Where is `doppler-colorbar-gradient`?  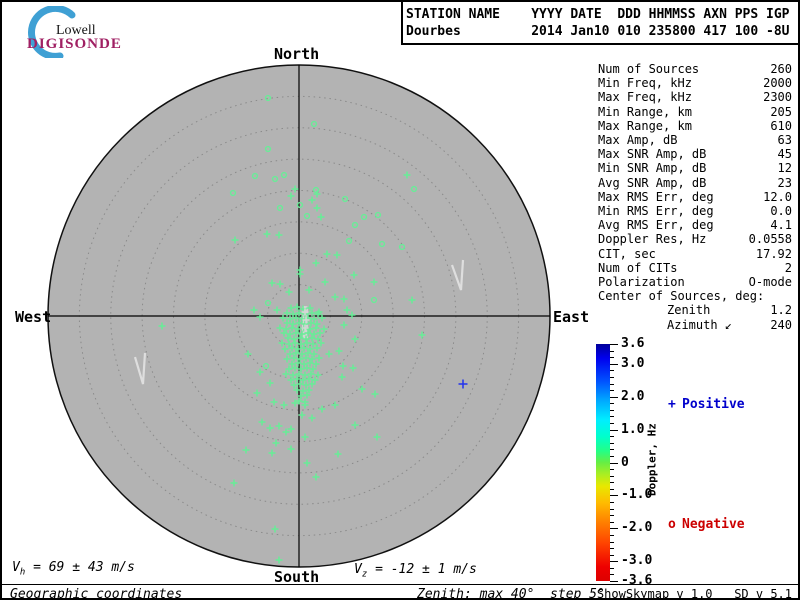
doppler-colorbar-gradient is located at coordinates (603, 462).